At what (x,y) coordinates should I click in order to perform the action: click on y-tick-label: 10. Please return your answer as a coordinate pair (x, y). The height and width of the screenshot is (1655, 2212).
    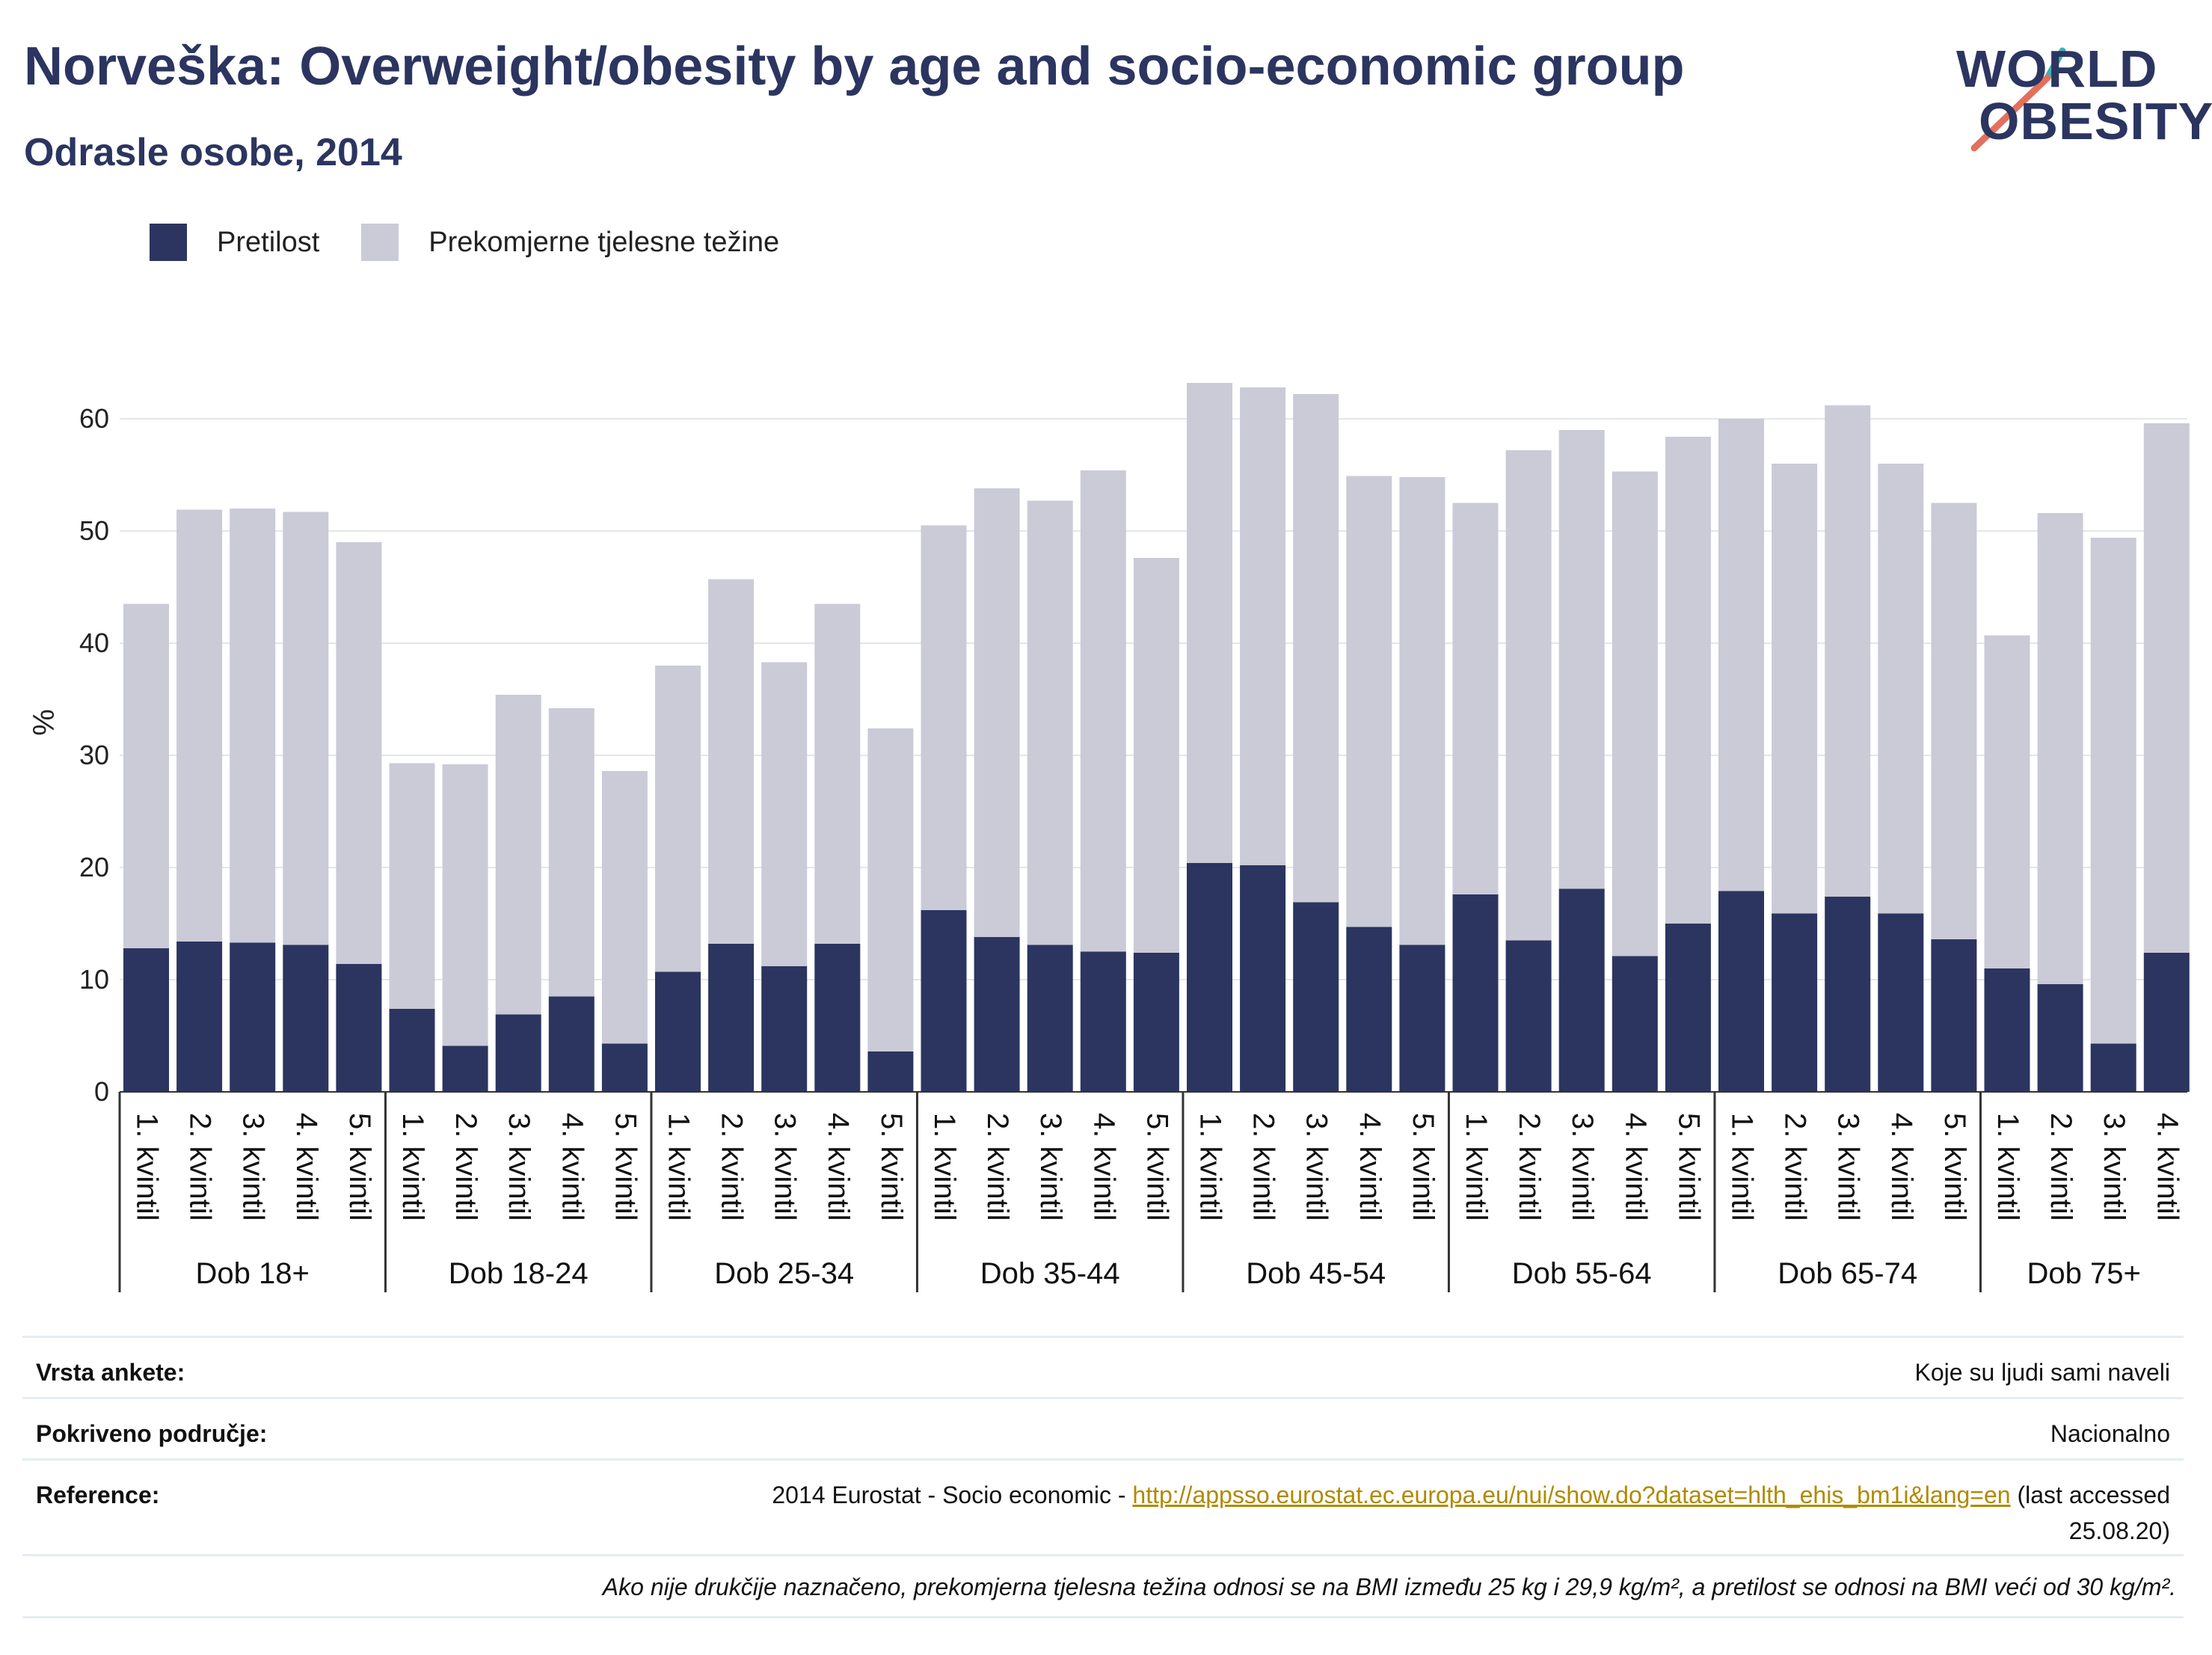
    Looking at the image, I should click on (94, 979).